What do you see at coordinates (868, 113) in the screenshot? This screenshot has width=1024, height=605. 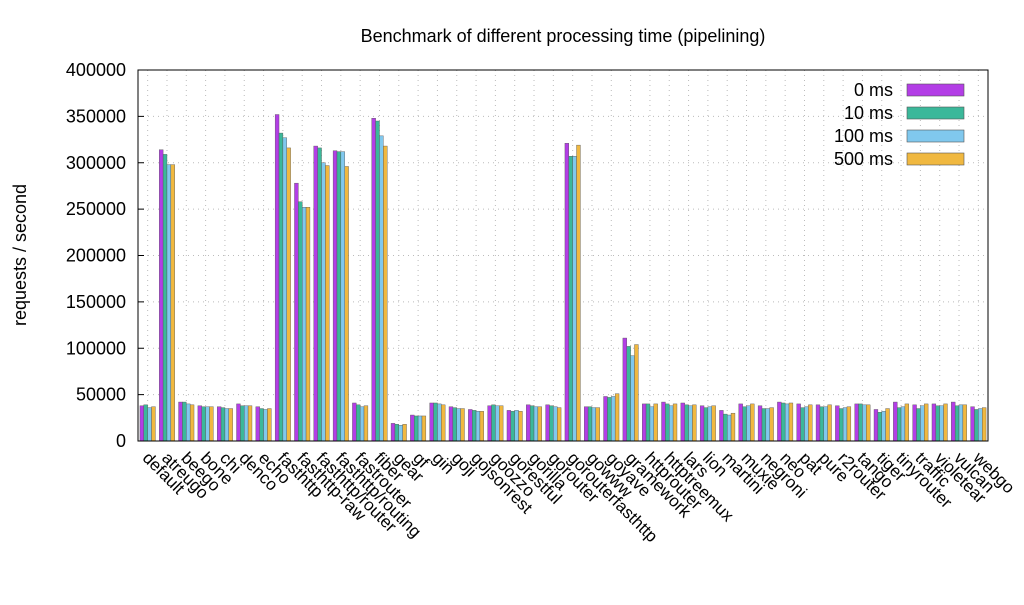 I see `legend-label: 10 ms` at bounding box center [868, 113].